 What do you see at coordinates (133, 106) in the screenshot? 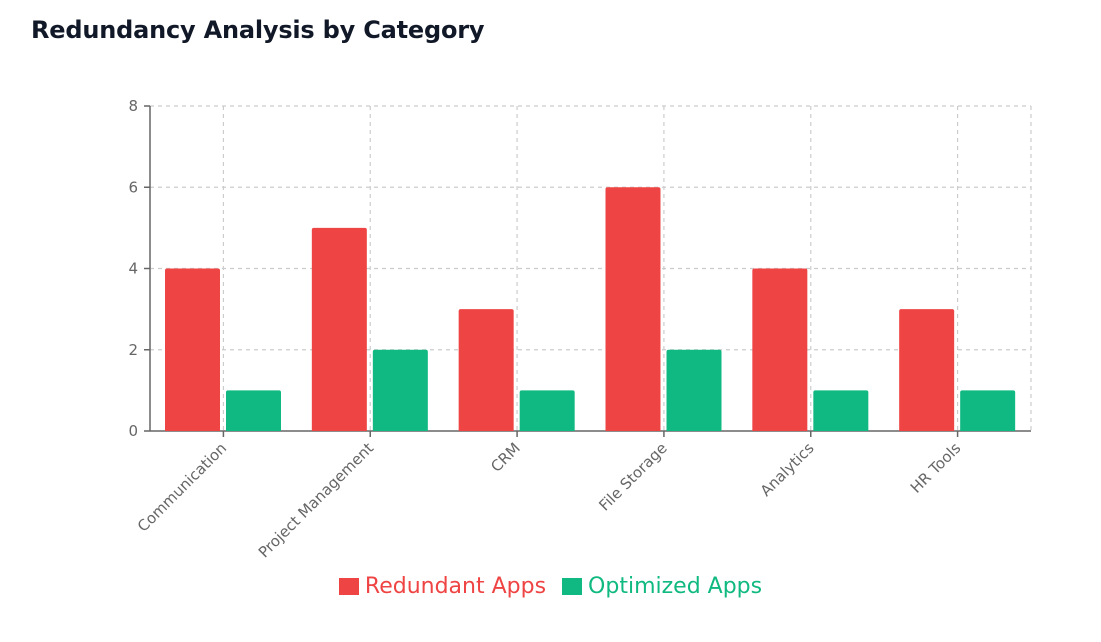
I see `y-tick-label: 8` at bounding box center [133, 106].